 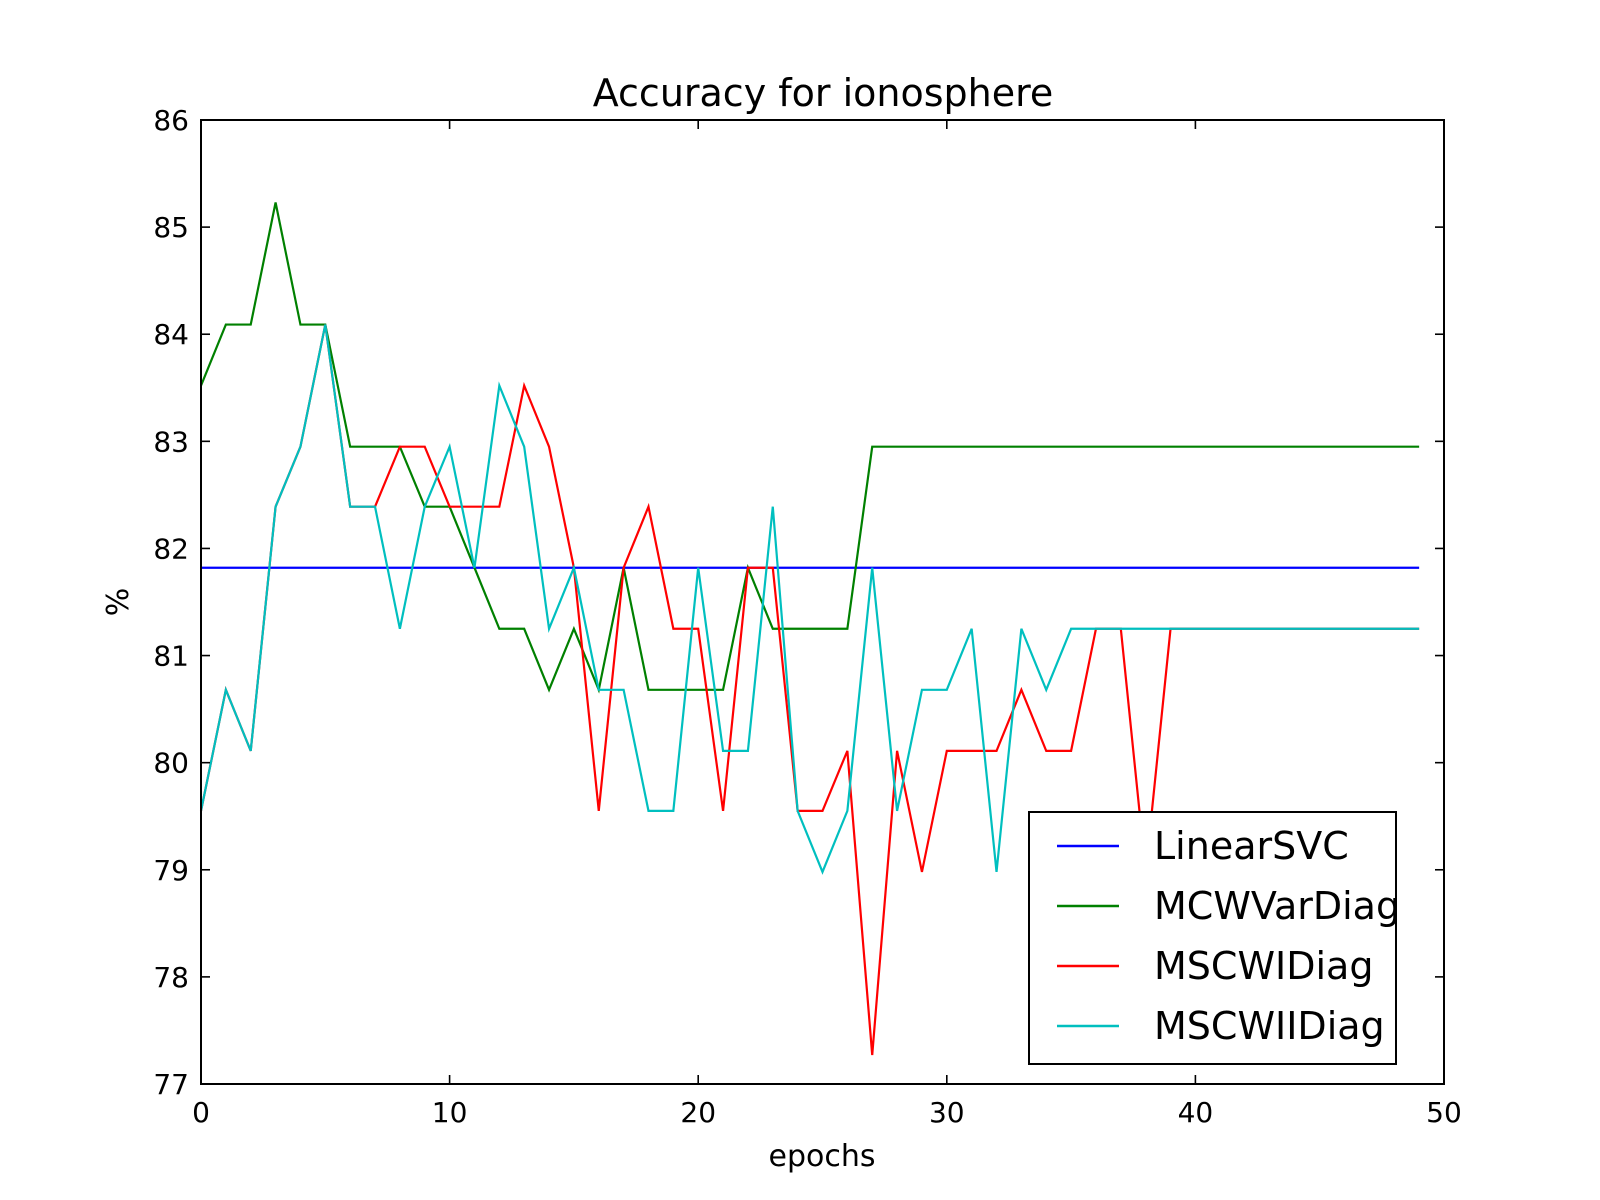 What do you see at coordinates (171, 334) in the screenshot?
I see `y-tick-label: 84` at bounding box center [171, 334].